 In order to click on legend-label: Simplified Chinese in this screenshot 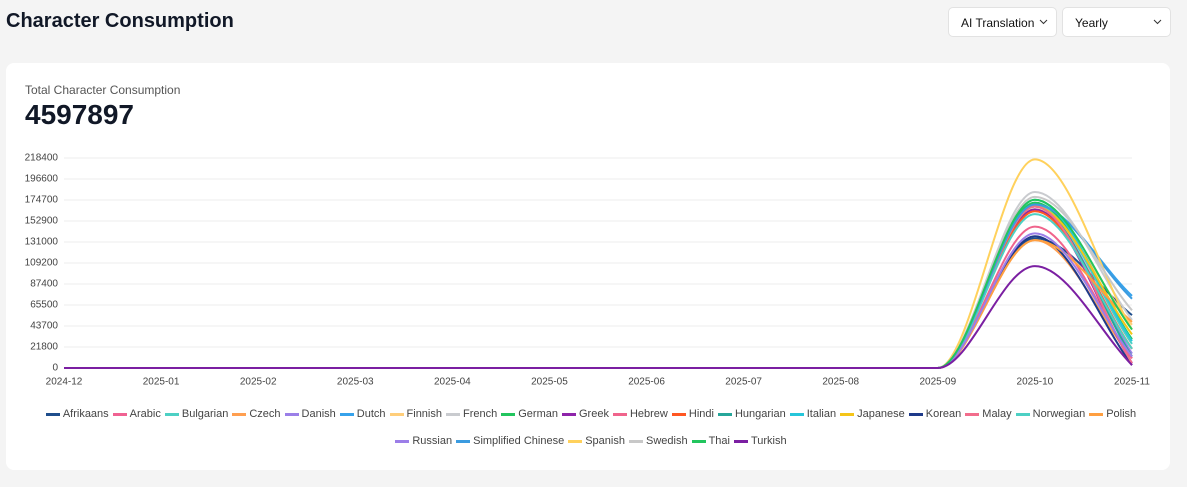, I will do `click(519, 441)`.